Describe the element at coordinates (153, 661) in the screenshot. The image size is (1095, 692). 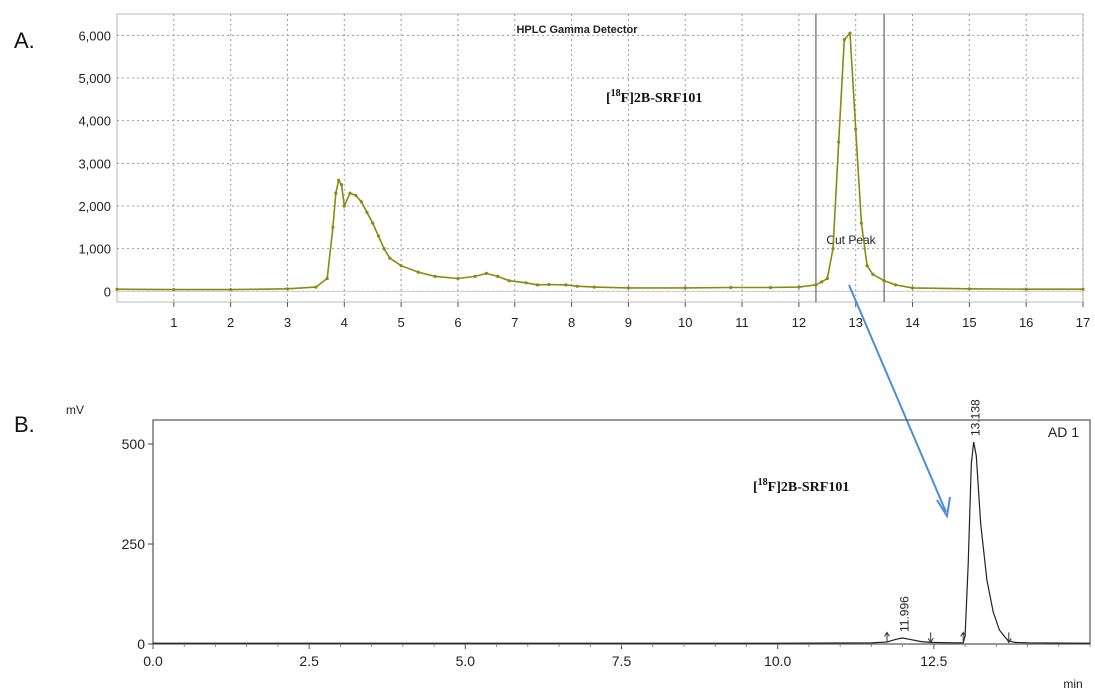
I see `x-tick-label-b: 0.0` at that location.